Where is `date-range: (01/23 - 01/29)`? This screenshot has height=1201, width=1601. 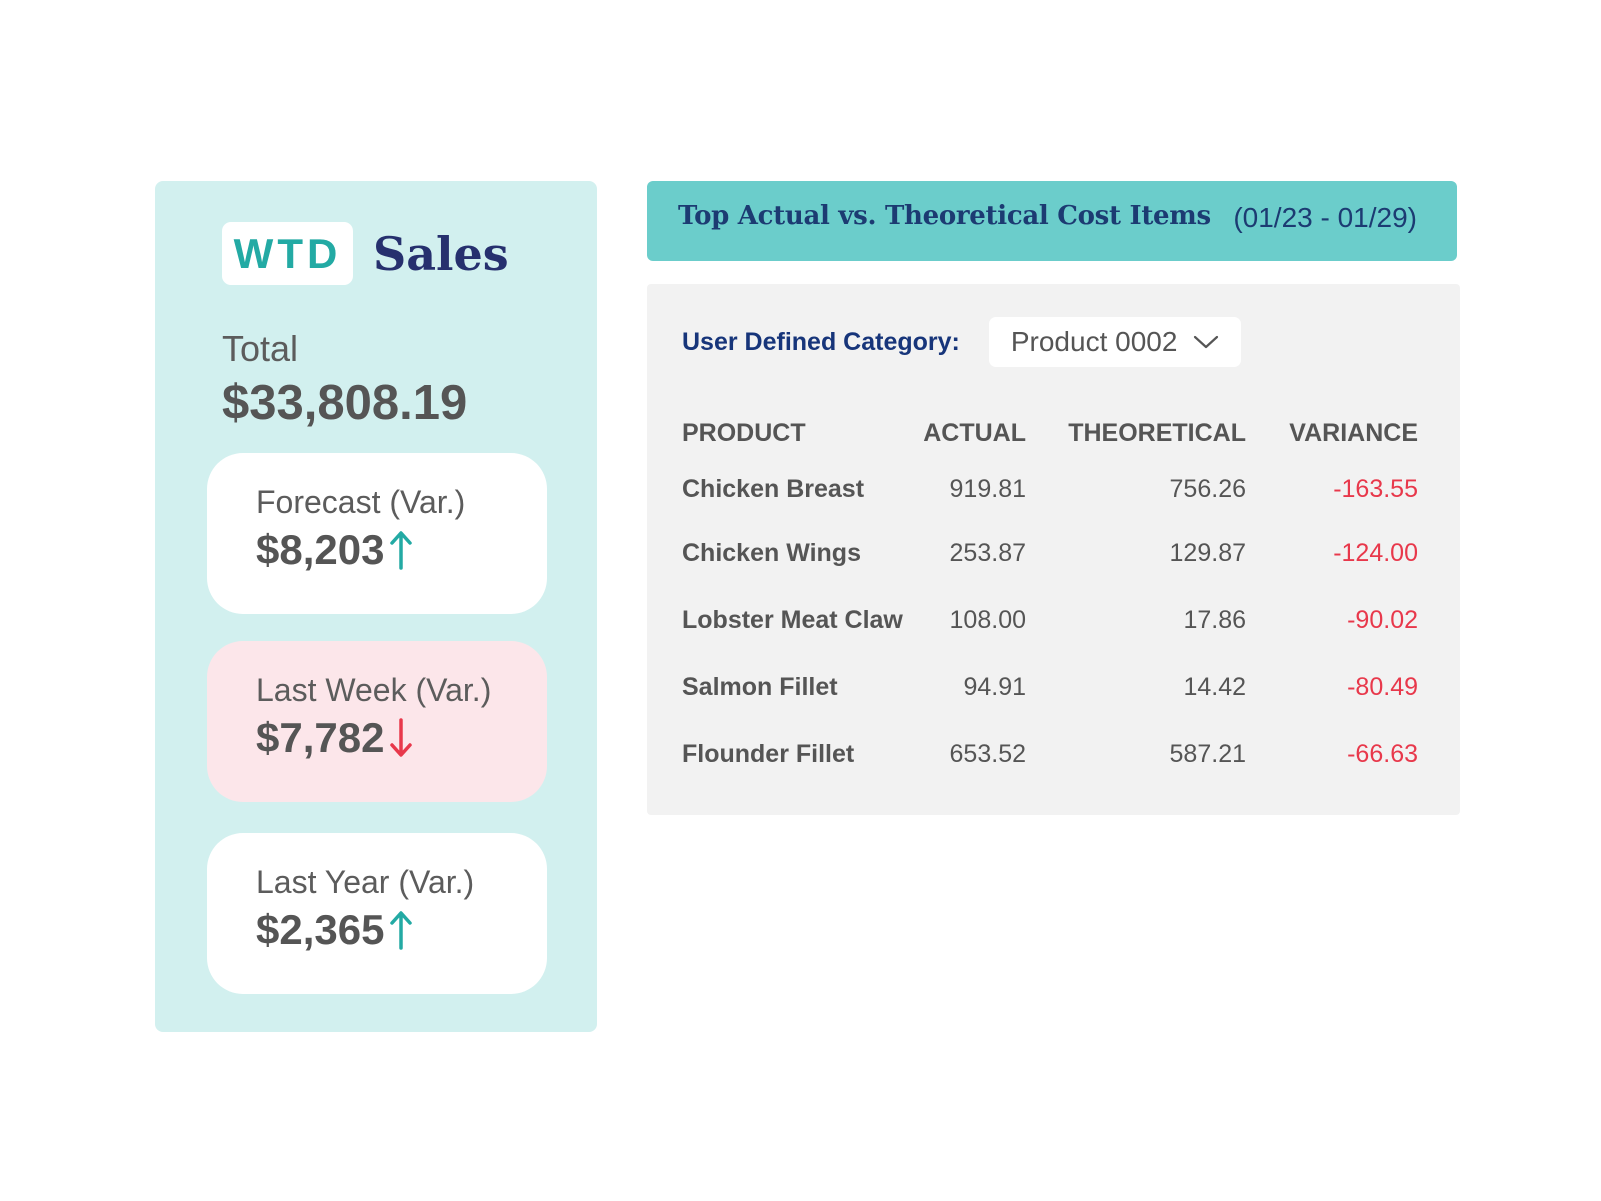
date-range: (01/23 - 01/29) is located at coordinates (1325, 217).